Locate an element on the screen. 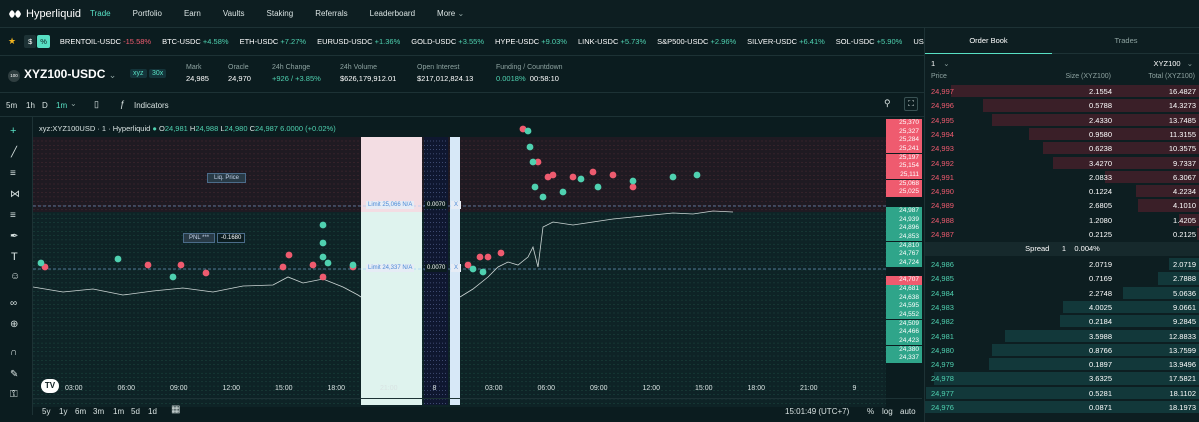 The width and height of the screenshot is (1199, 422). indicators-icon: ƒ is located at coordinates (123, 104).